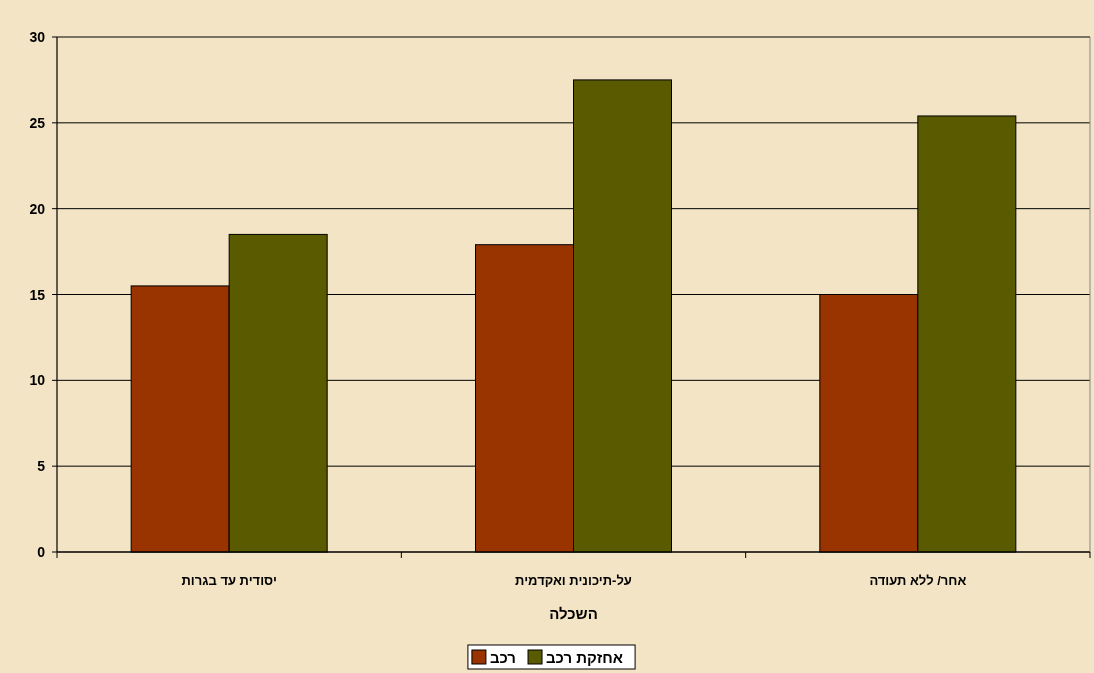 Image resolution: width=1094 pixels, height=673 pixels. I want to click on y-tick-label: 25, so click(37, 122).